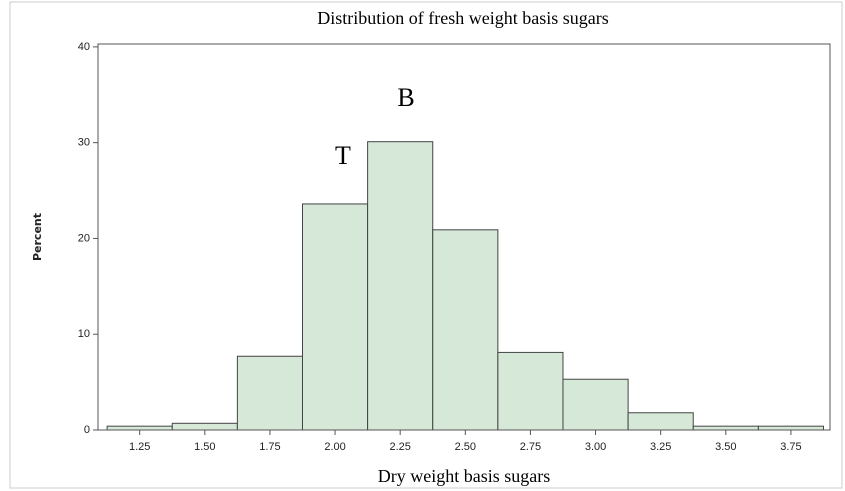 The width and height of the screenshot is (845, 491). What do you see at coordinates (204, 447) in the screenshot?
I see `x-tick-label: 1.50` at bounding box center [204, 447].